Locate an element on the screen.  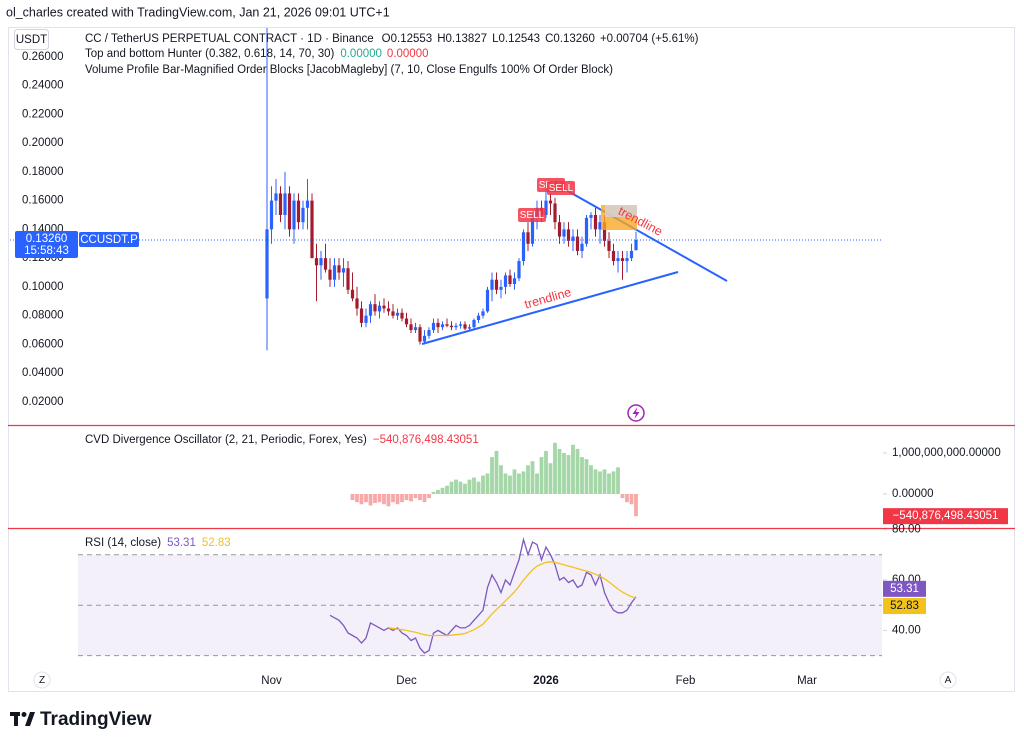
y-tick-label: 0.22000 is located at coordinates (43, 114).